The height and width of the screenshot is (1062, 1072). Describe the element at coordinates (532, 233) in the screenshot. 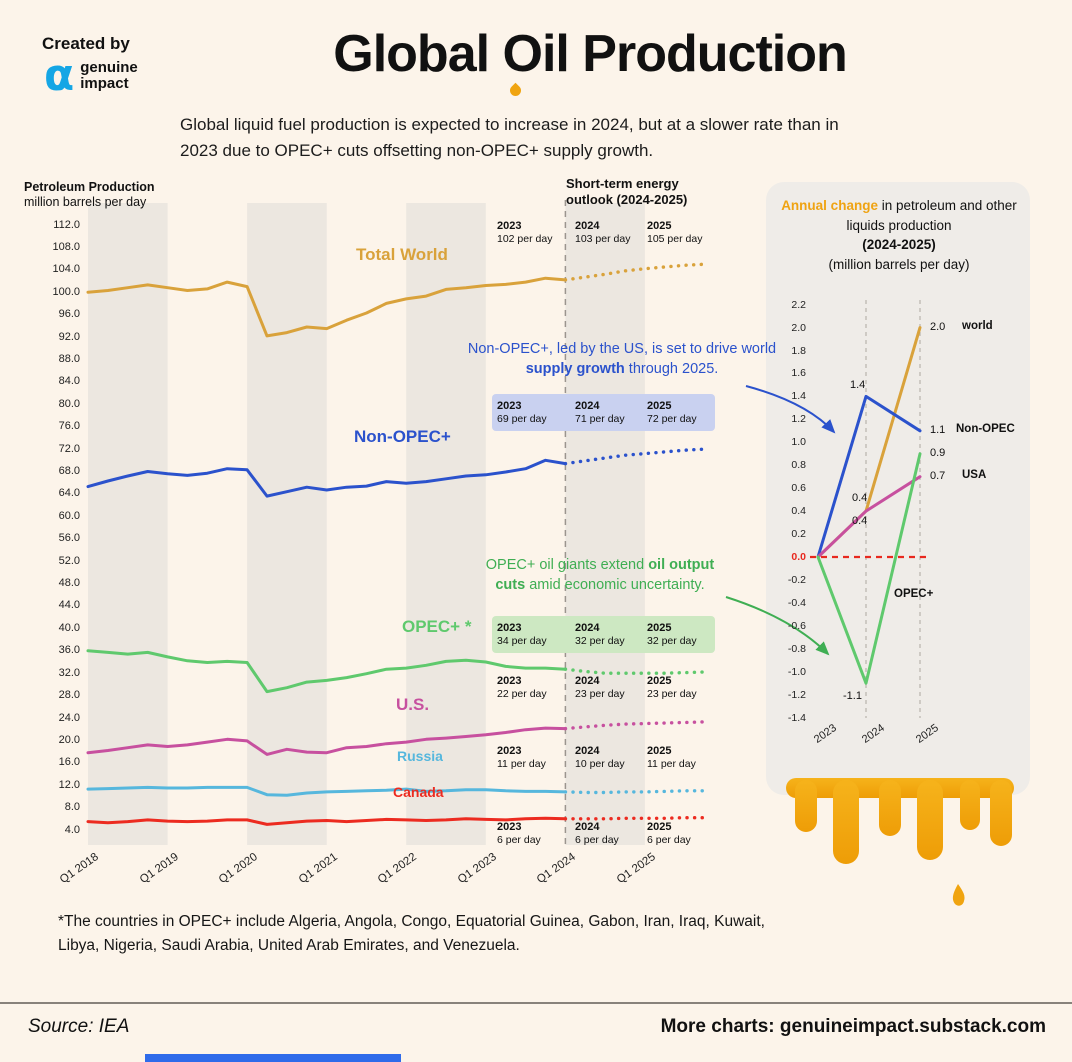

I see `outlook-cell-Total World-2023: 2023 102 per day` at that location.